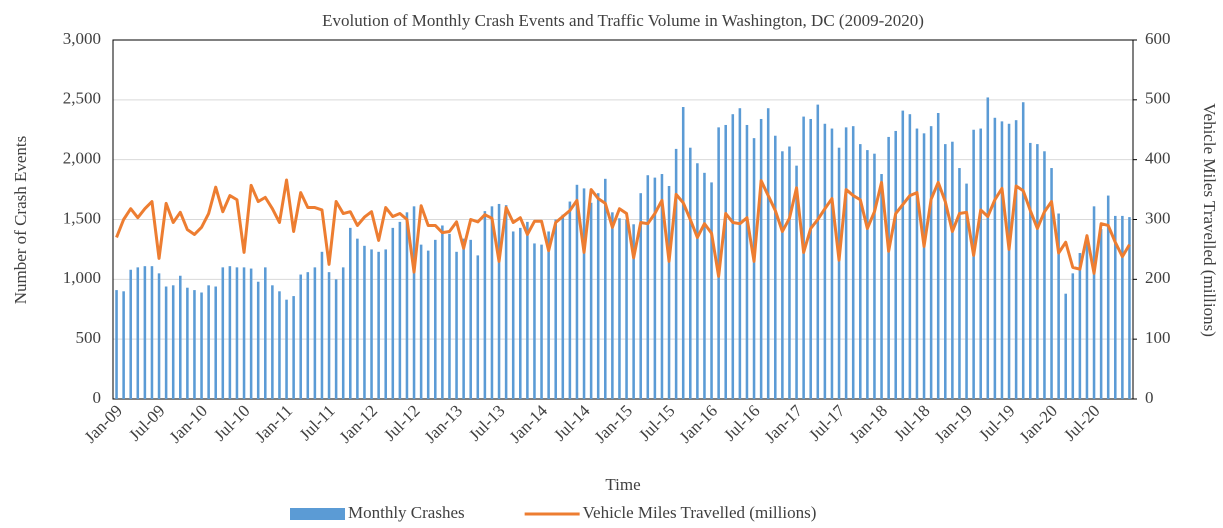  I want to click on x-tick-label: Jul-14, so click(572, 423).